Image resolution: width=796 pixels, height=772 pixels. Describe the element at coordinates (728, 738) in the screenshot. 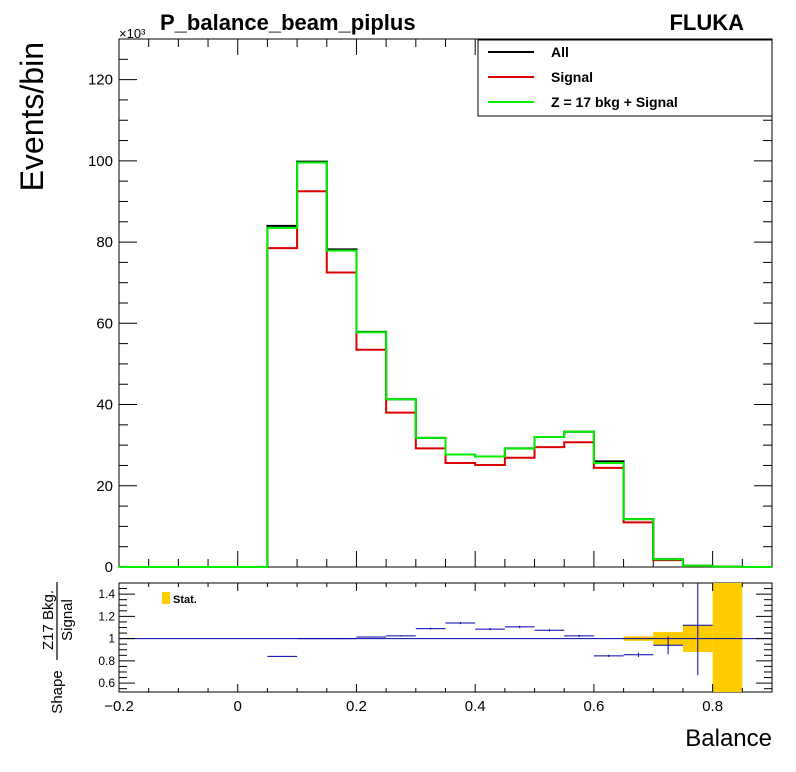

I see `x-axis-label: Balance` at that location.